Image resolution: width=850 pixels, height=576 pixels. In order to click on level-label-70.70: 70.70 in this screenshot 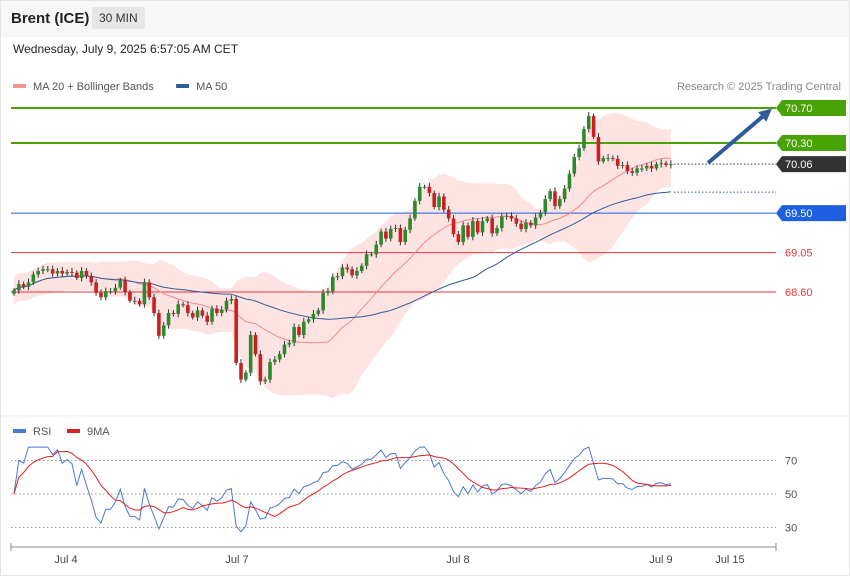, I will do `click(799, 109)`.